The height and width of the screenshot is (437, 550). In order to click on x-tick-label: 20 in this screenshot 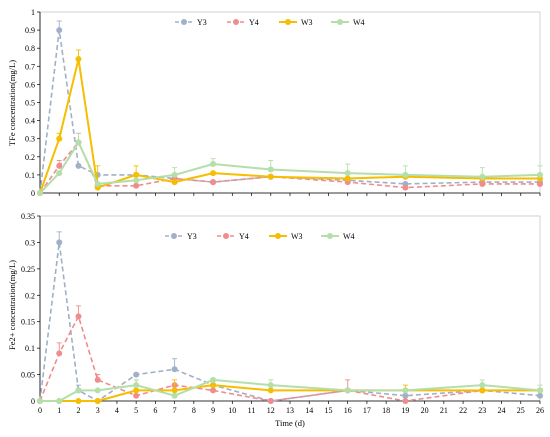, I will do `click(425, 410)`.